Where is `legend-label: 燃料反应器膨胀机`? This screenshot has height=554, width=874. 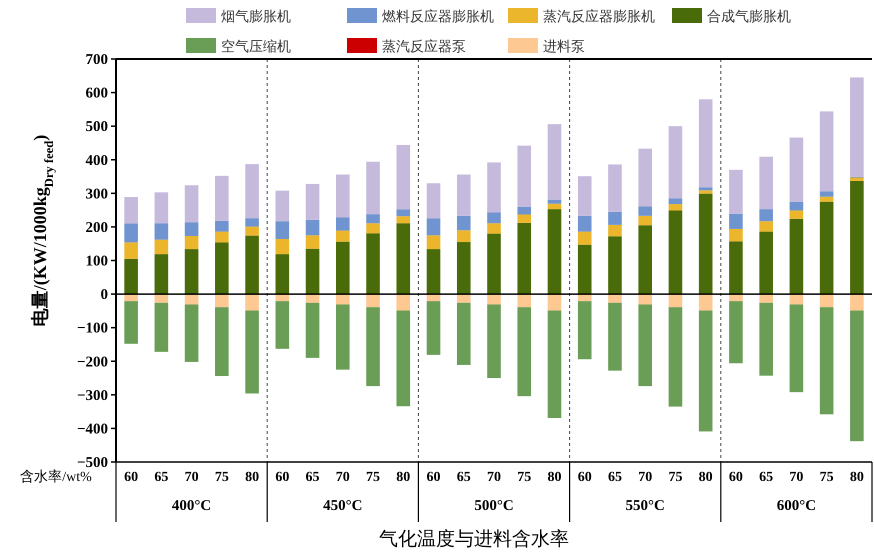
legend-label: 燃料反应器膨胀机 is located at coordinates (438, 17).